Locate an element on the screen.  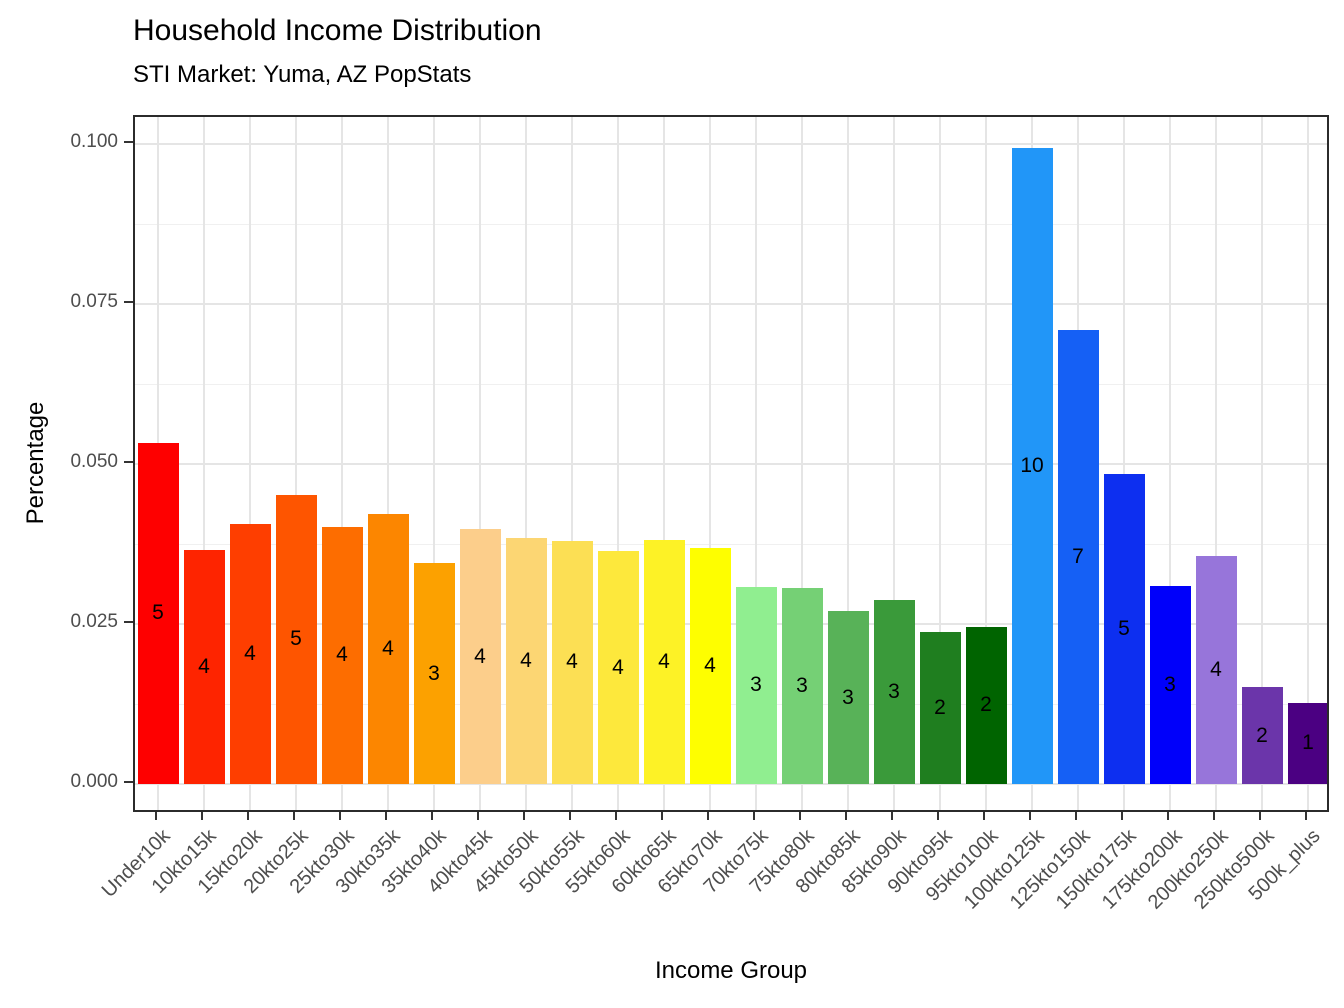
bar-35kto40k is located at coordinates (434, 673).